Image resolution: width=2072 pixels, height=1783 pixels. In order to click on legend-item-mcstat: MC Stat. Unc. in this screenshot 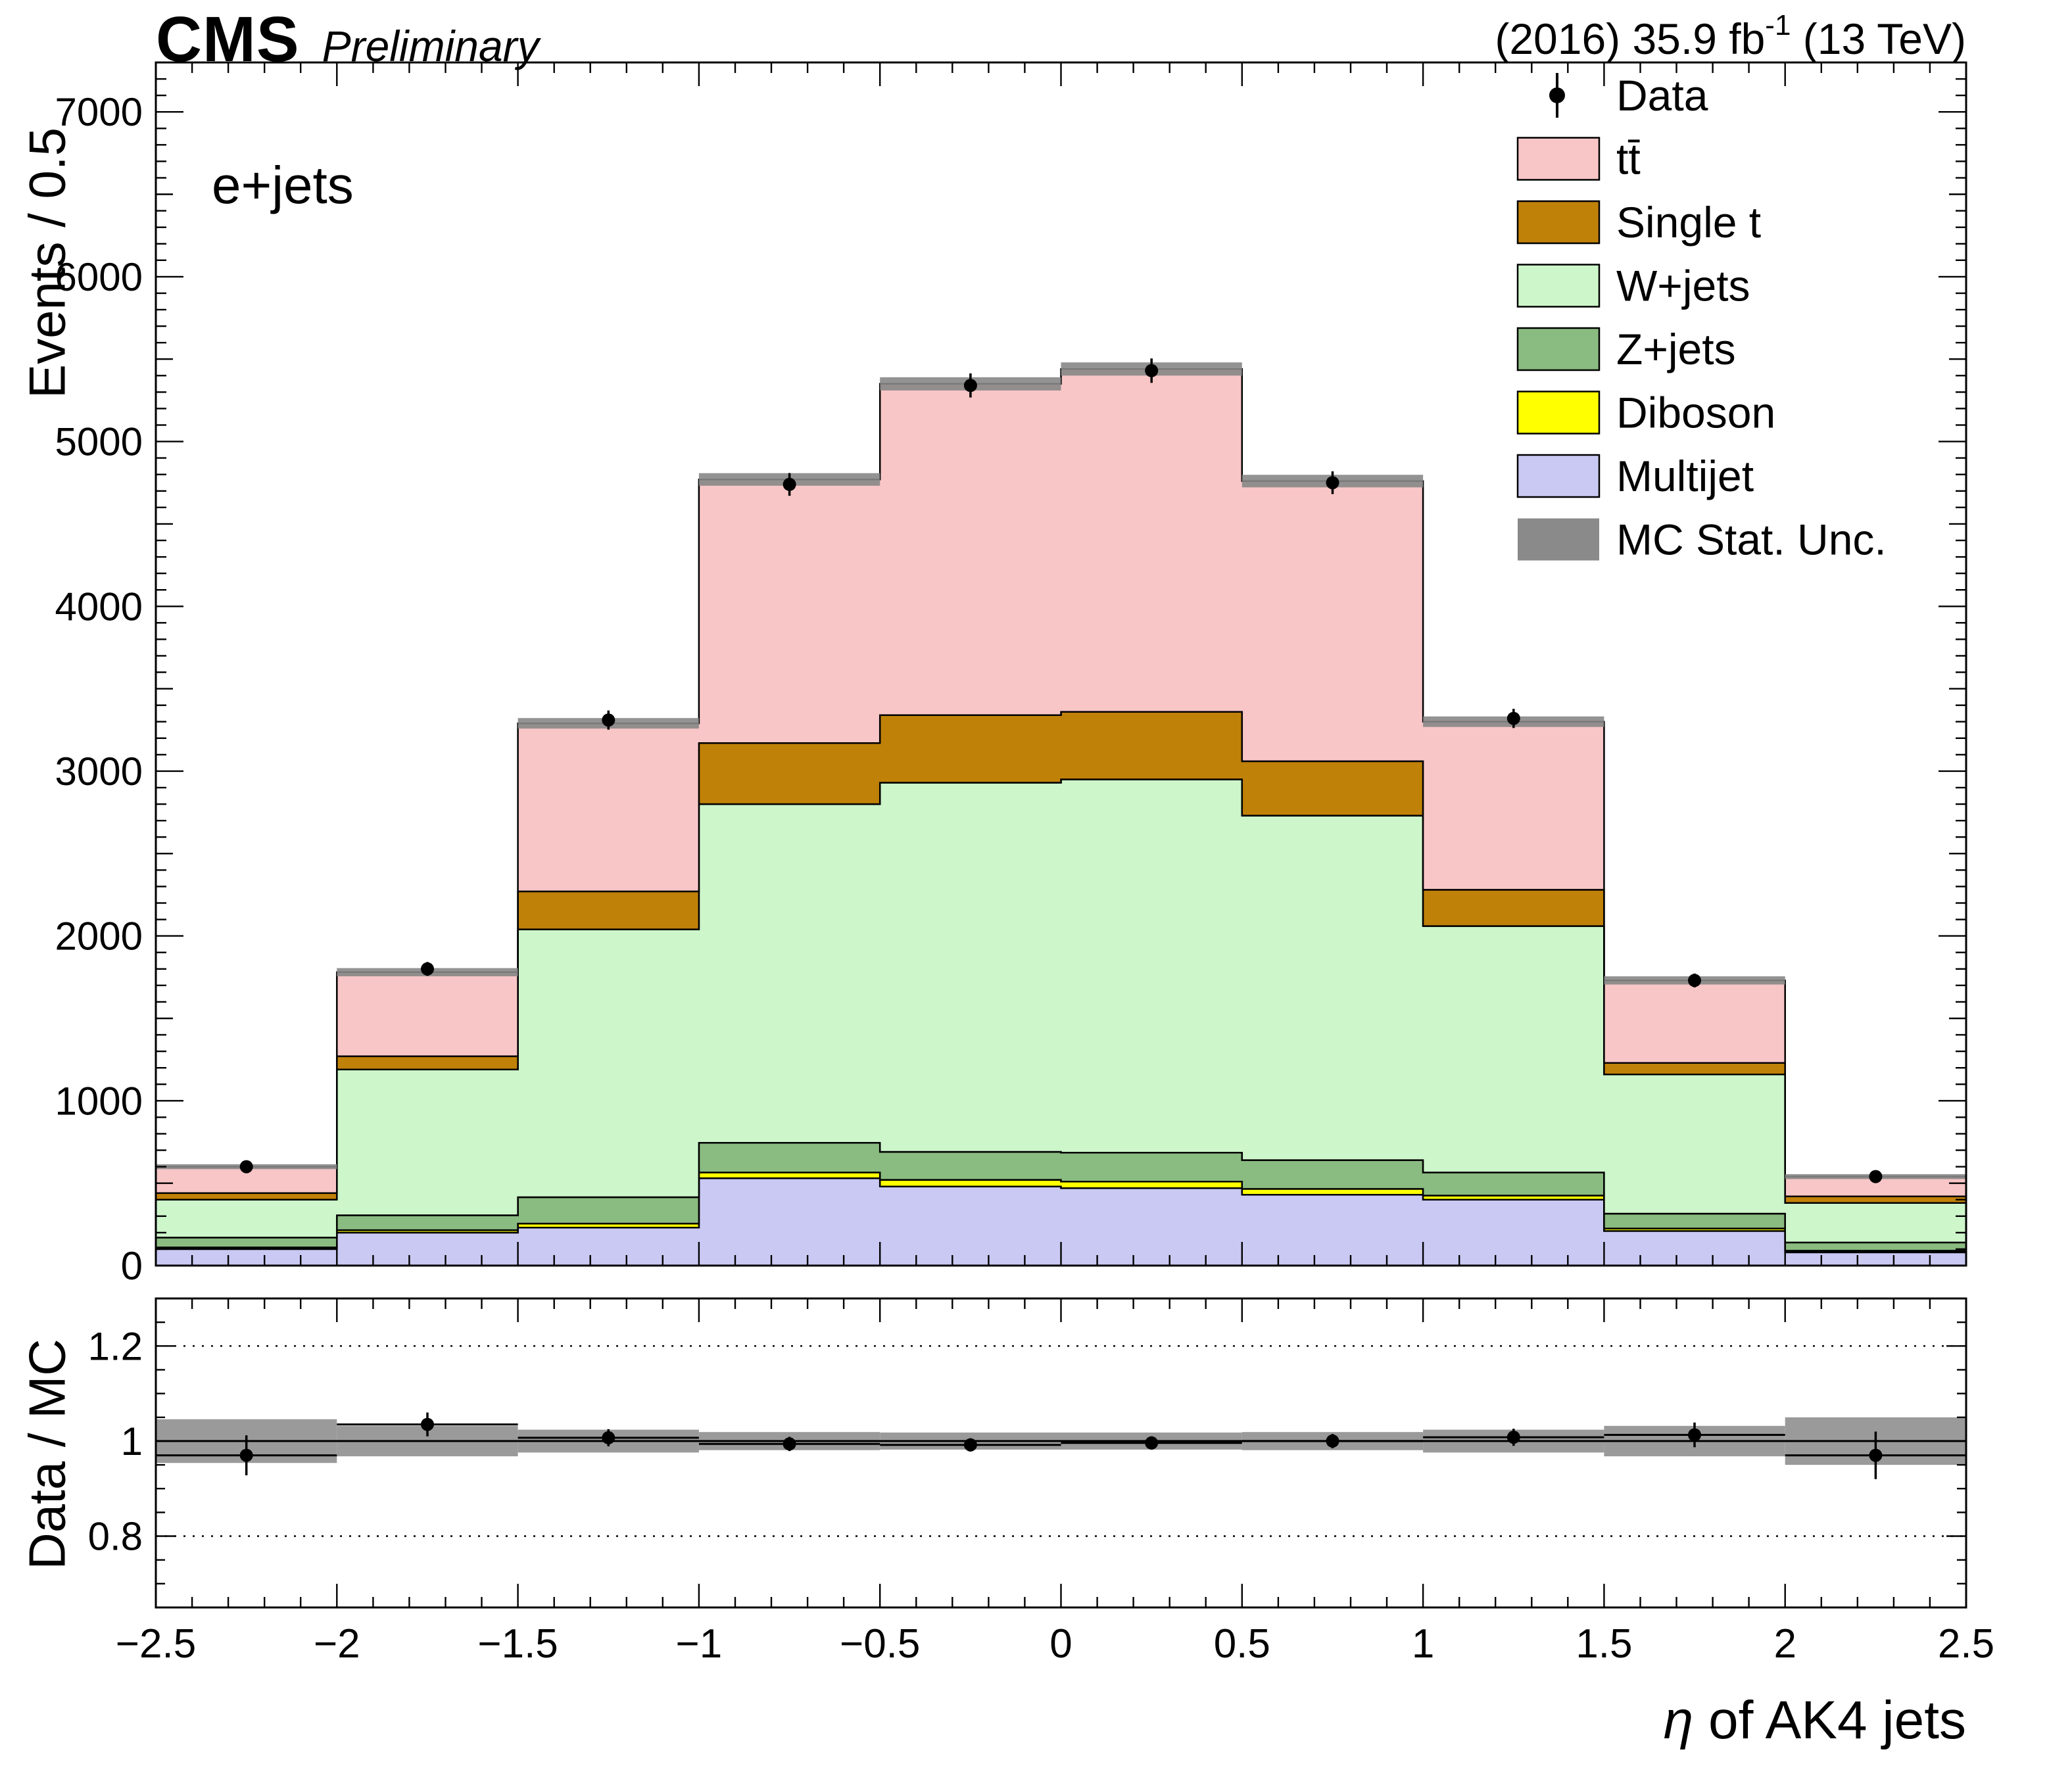, I will do `click(1703, 539)`.